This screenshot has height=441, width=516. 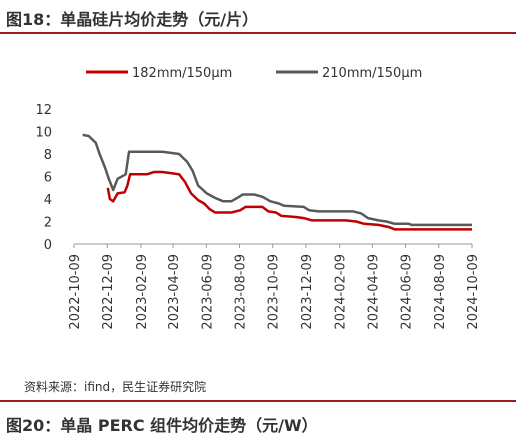 I want to click on next-figure-title-bar: 图20：单晶 PERC 组件均价走势（元/W）, so click(x=258, y=420).